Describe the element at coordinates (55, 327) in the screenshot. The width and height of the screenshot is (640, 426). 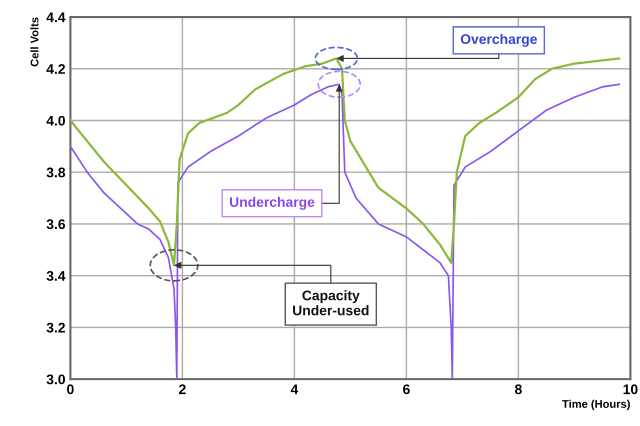
I see `y-tick-label: 3.2` at that location.